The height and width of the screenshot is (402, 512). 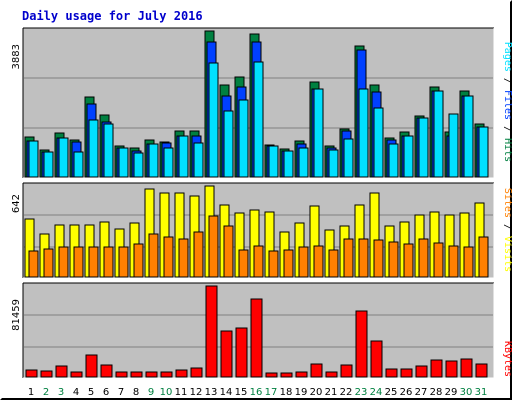 What do you see at coordinates (46, 392) in the screenshot?
I see `x-tick-label-day-2: 2` at bounding box center [46, 392].